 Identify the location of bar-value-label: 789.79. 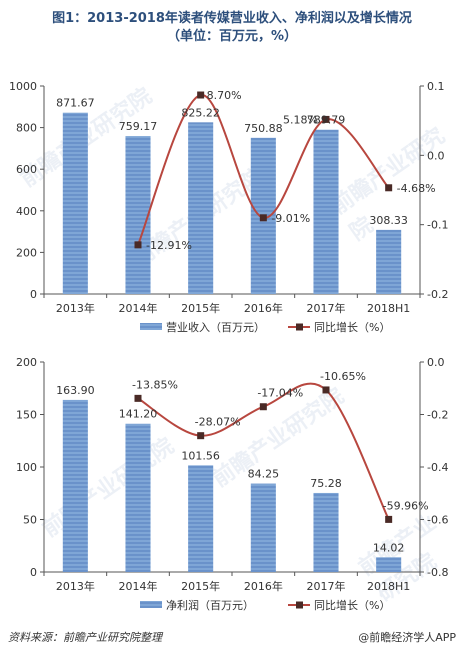
(326, 120).